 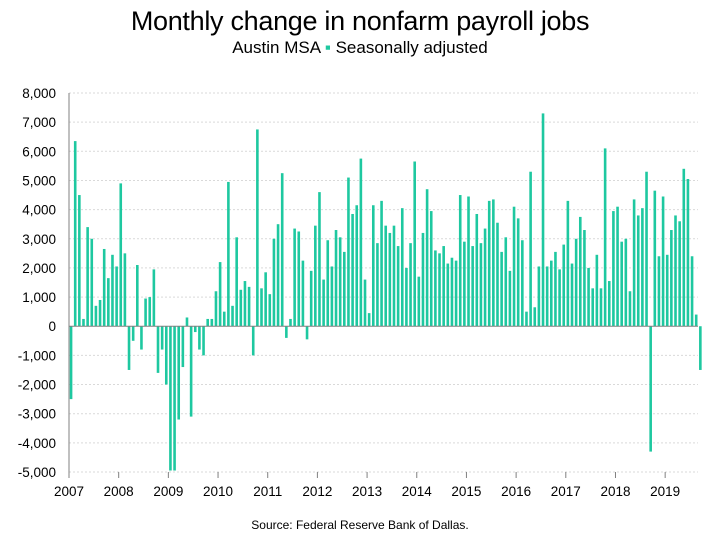 I want to click on y-tick-label: 2,000, so click(x=39, y=268).